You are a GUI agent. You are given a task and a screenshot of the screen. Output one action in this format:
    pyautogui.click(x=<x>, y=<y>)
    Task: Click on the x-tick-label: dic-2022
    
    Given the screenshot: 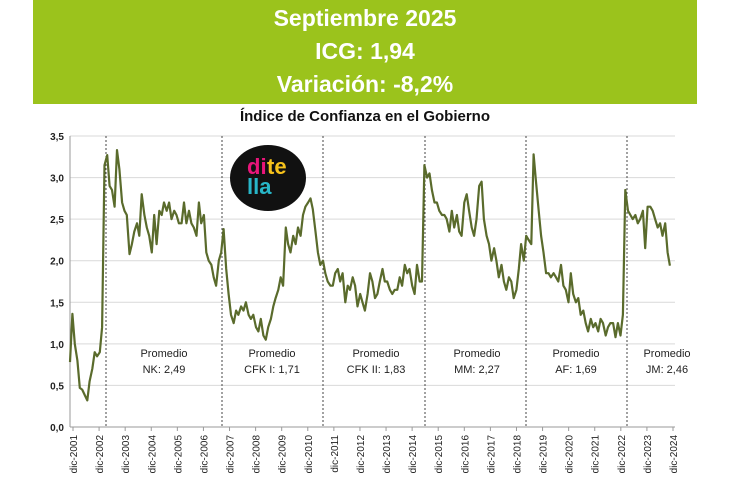 What is the action you would take?
    pyautogui.click(x=622, y=454)
    